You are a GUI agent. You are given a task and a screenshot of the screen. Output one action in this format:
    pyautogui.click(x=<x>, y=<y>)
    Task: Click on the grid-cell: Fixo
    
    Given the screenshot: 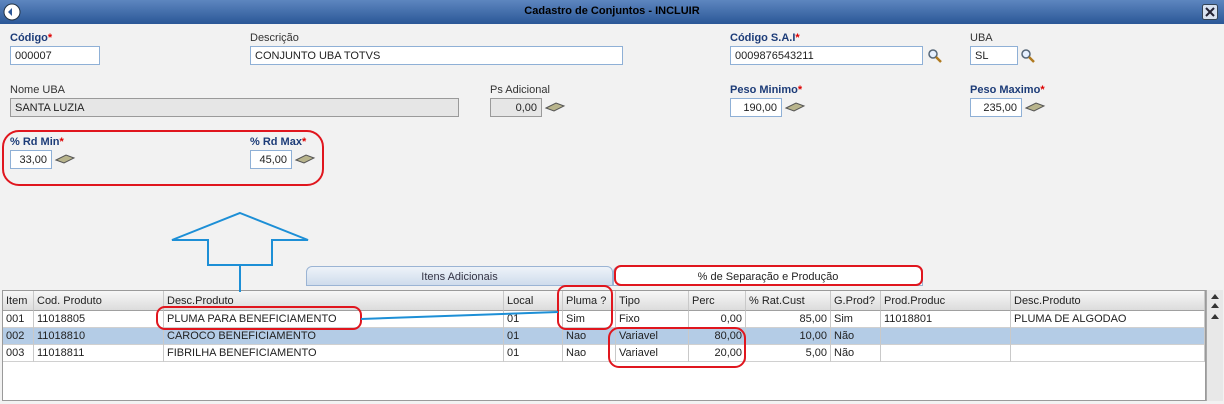 What is the action you would take?
    pyautogui.click(x=652, y=319)
    